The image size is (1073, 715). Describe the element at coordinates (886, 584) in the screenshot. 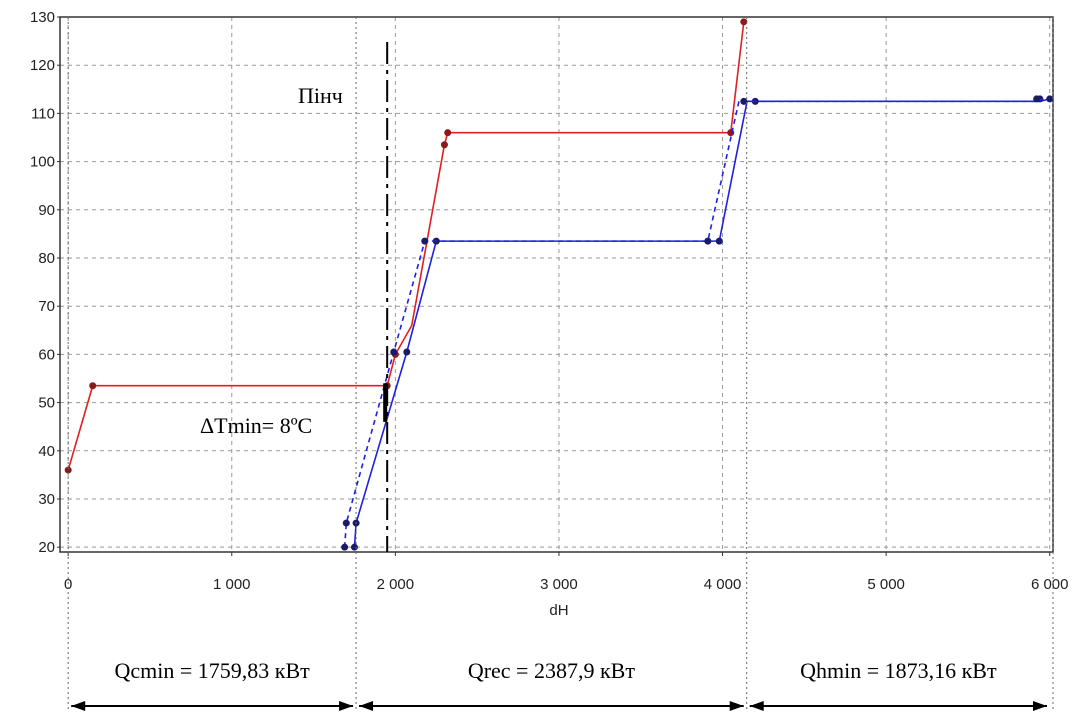

I see `x-tick-label: 5 000` at that location.